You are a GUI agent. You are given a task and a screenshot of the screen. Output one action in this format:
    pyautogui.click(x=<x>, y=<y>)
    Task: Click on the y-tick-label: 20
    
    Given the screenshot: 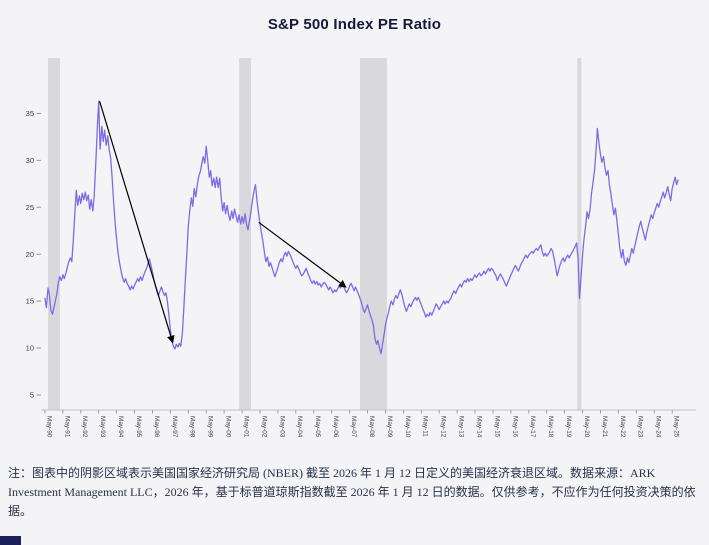 What is the action you would take?
    pyautogui.click(x=30, y=254)
    